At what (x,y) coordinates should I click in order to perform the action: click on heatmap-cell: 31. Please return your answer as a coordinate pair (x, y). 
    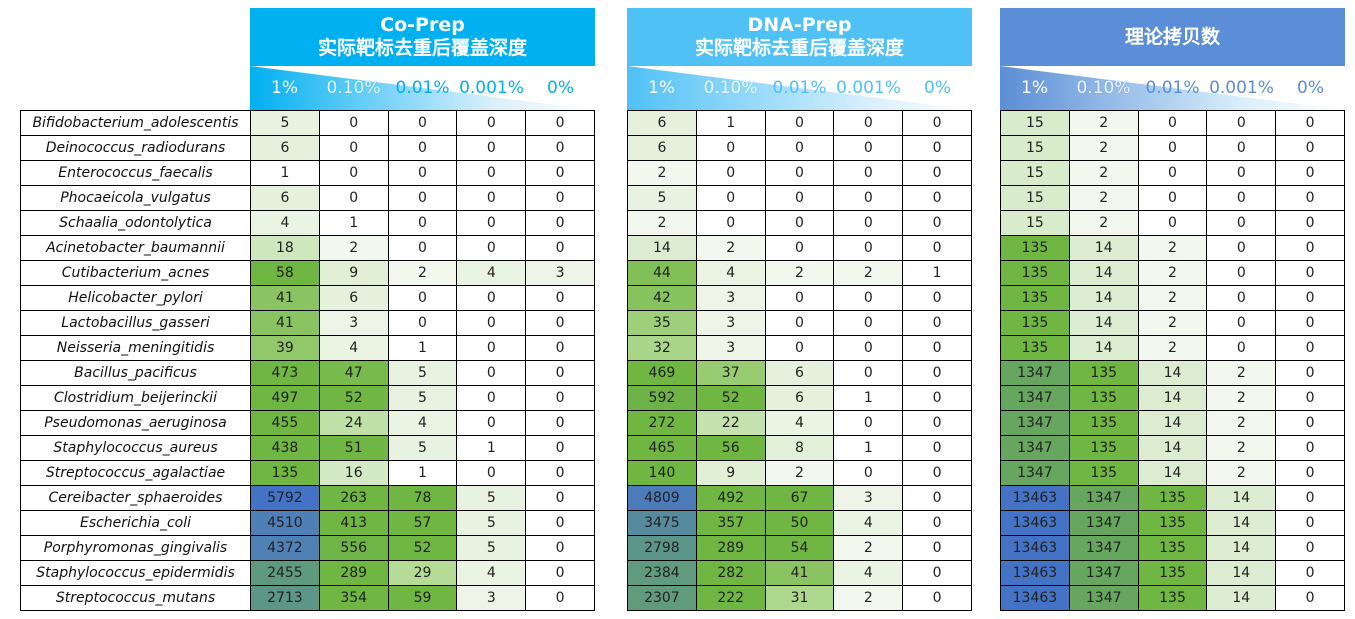
    Looking at the image, I should click on (800, 598).